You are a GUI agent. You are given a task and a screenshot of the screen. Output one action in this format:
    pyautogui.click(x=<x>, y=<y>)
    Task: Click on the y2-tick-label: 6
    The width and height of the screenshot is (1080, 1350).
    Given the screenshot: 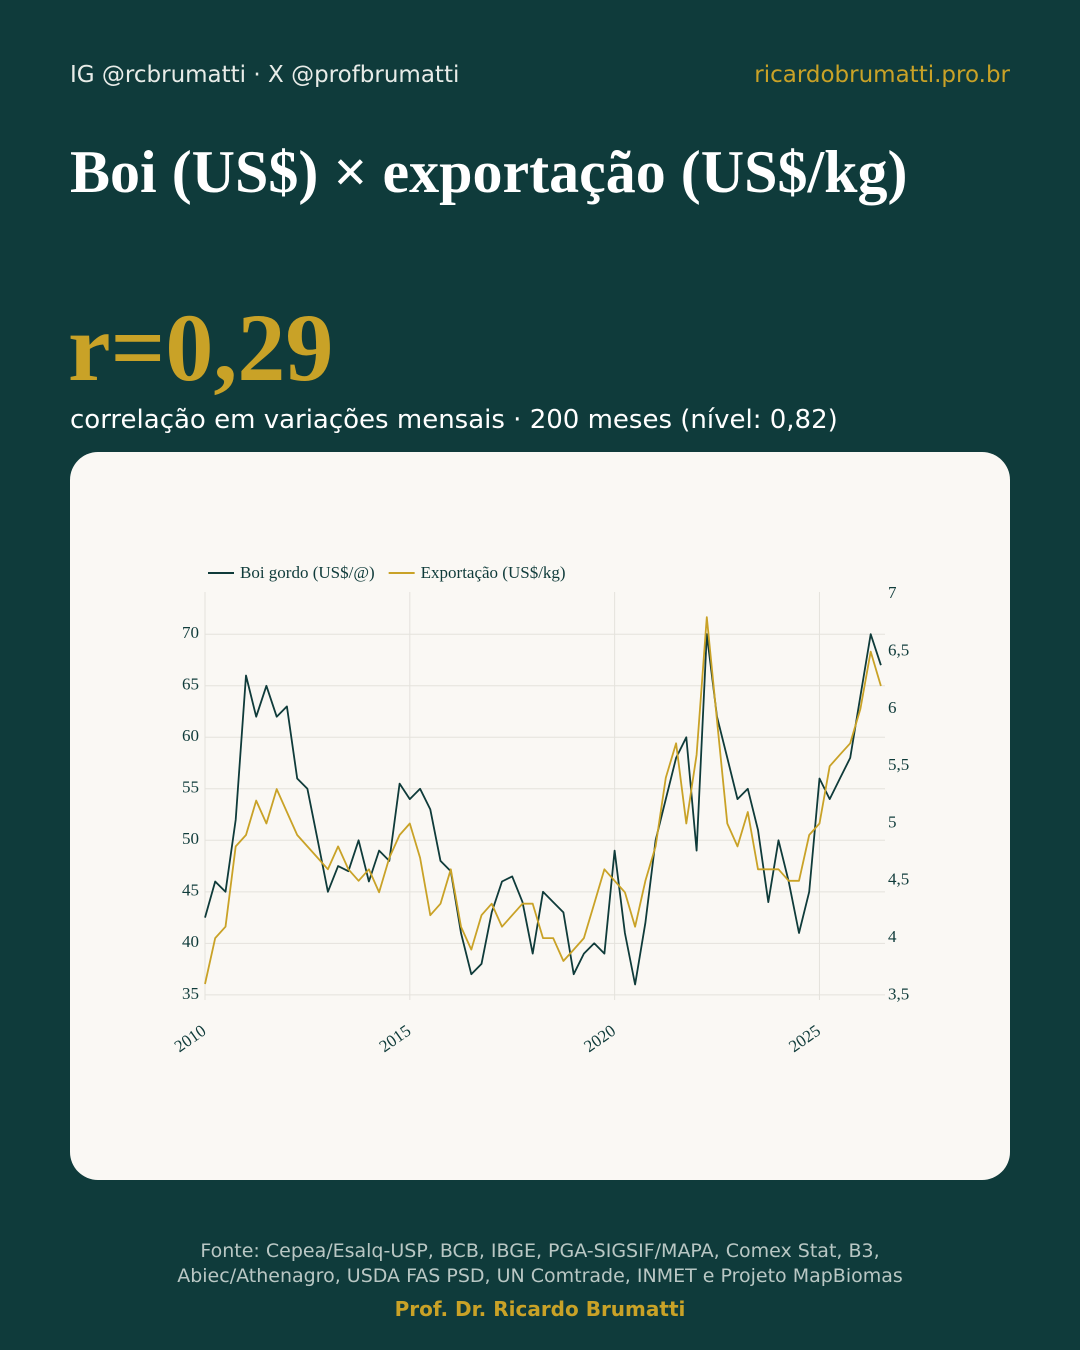 What is the action you would take?
    pyautogui.click(x=892, y=707)
    